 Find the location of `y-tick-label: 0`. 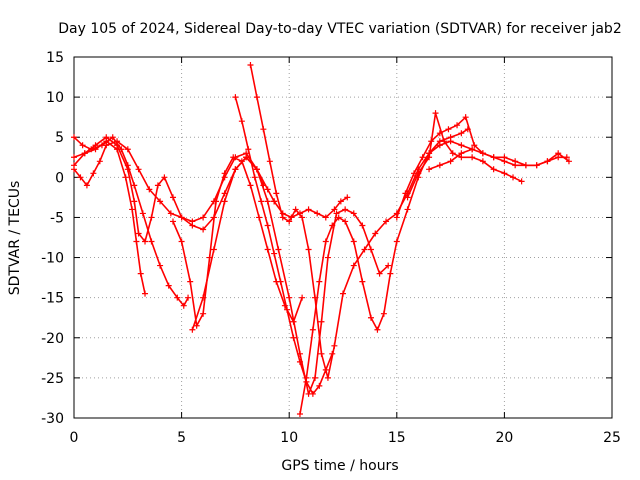

y-tick-label: 0 is located at coordinates (59, 178).